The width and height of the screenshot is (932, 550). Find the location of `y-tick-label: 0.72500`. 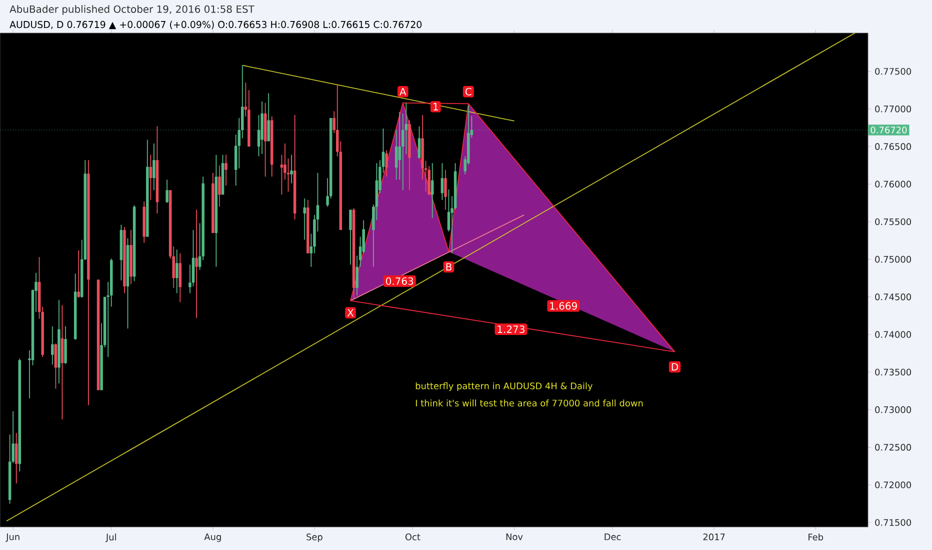

y-tick-label: 0.72500 is located at coordinates (893, 447).